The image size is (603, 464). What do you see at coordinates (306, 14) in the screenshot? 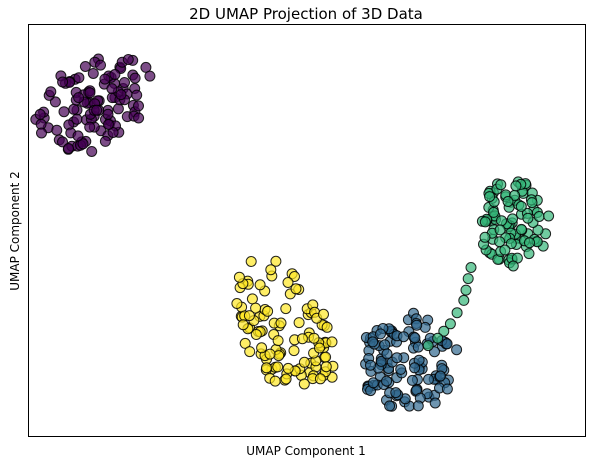
I see `chart-title: 2D UMAP Projection of 3D Data` at bounding box center [306, 14].